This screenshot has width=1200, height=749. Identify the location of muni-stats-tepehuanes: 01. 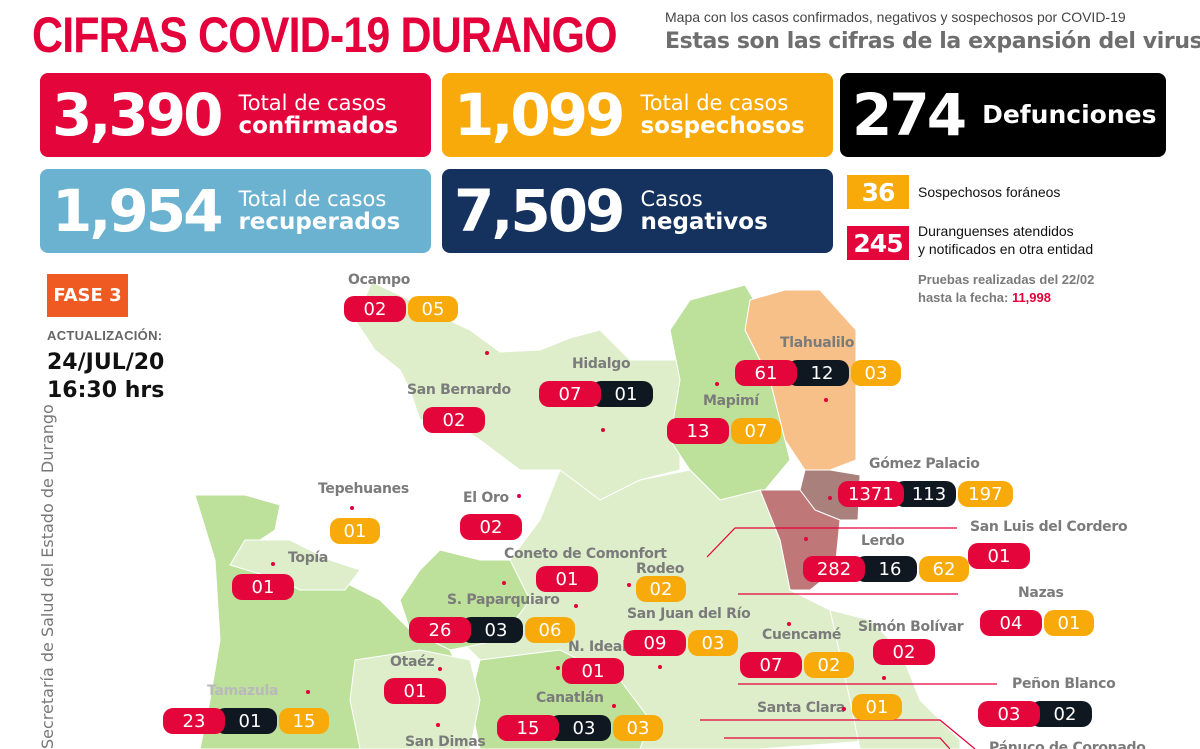
(355, 531).